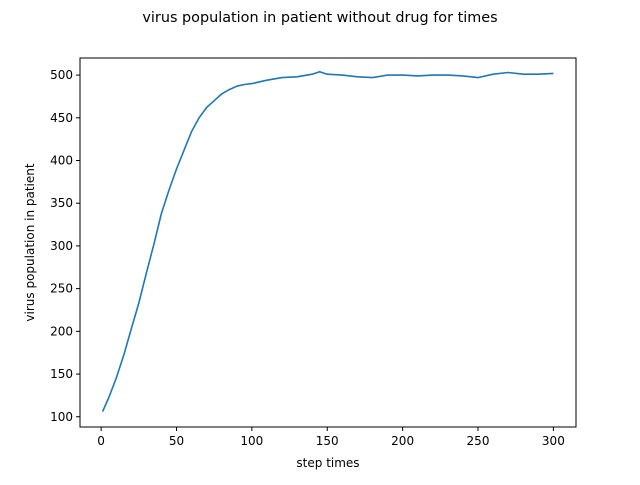  Describe the element at coordinates (327, 441) in the screenshot. I see `x-tick-label: 150` at that location.